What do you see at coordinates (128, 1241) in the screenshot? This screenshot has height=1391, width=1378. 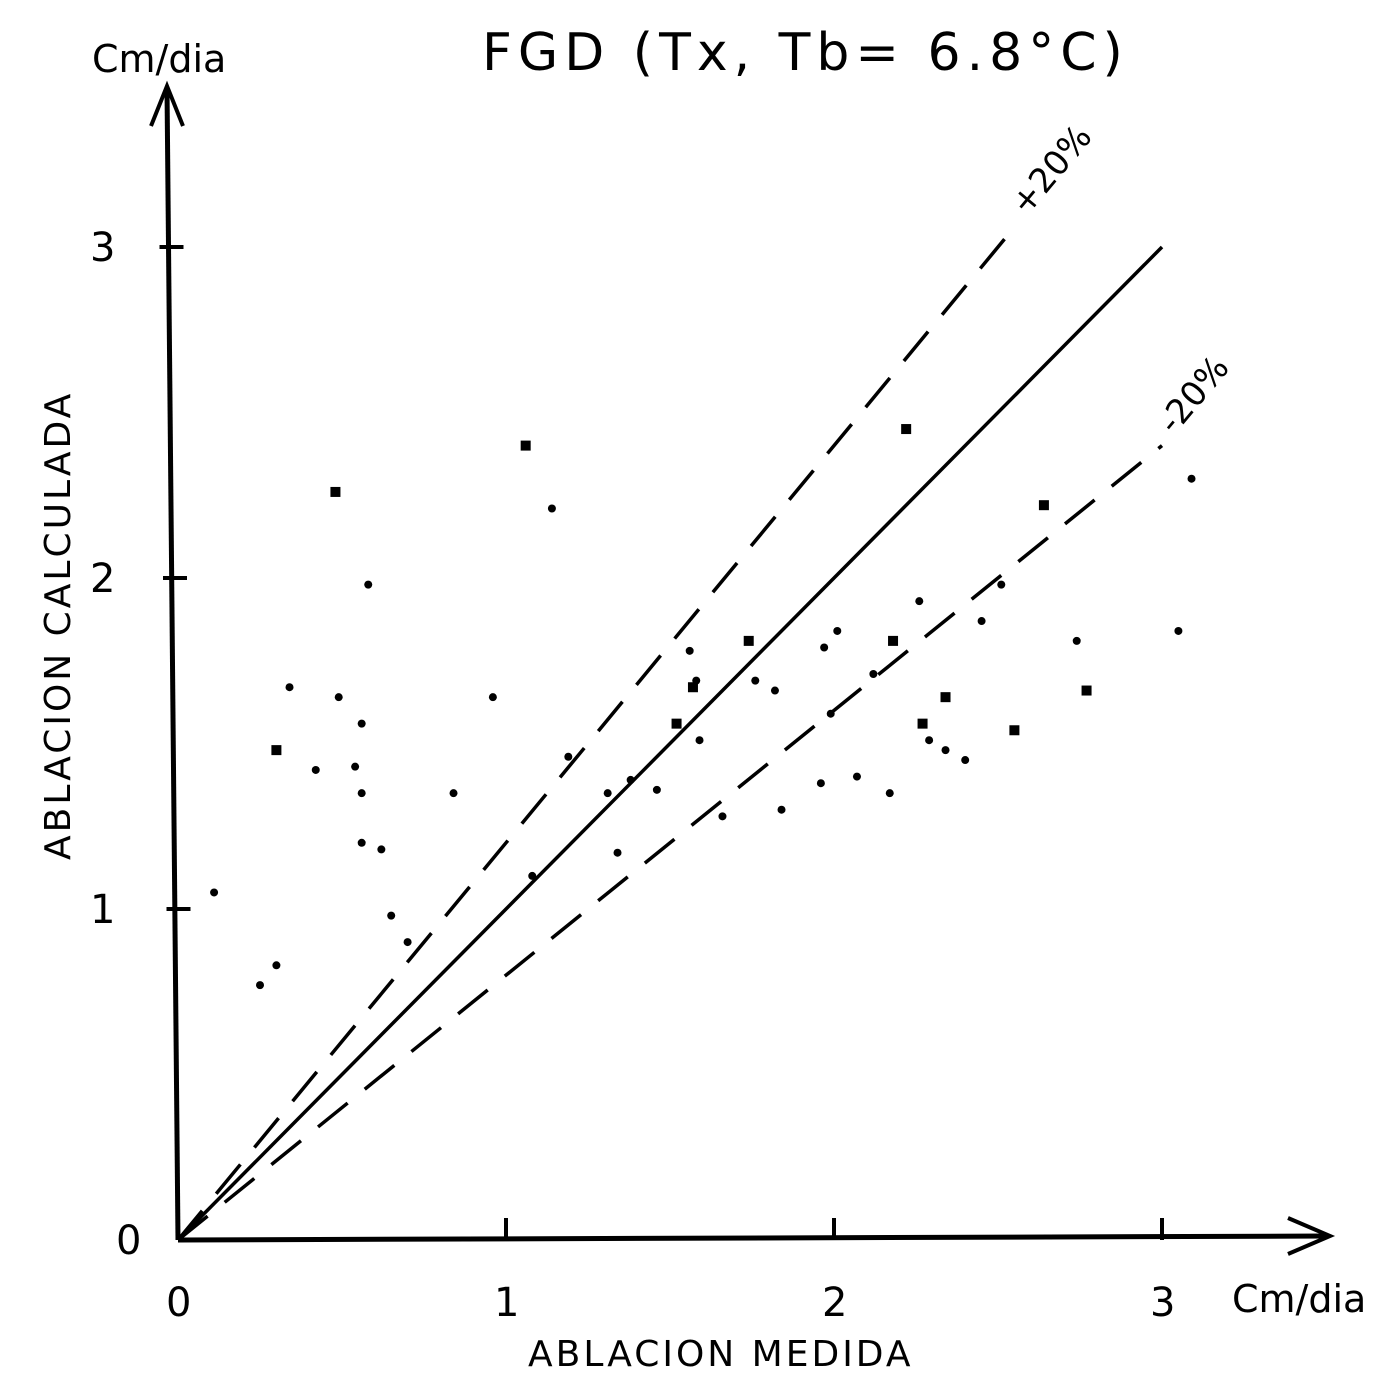 I see `y-tick-label: 0` at bounding box center [128, 1241].